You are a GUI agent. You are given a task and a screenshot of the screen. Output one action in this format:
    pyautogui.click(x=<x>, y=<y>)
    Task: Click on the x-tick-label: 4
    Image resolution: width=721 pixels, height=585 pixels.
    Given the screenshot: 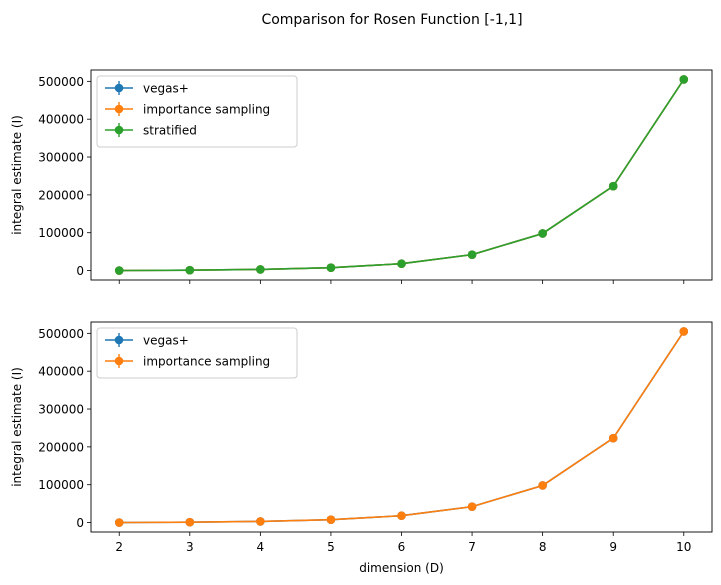 What is the action you would take?
    pyautogui.click(x=261, y=547)
    